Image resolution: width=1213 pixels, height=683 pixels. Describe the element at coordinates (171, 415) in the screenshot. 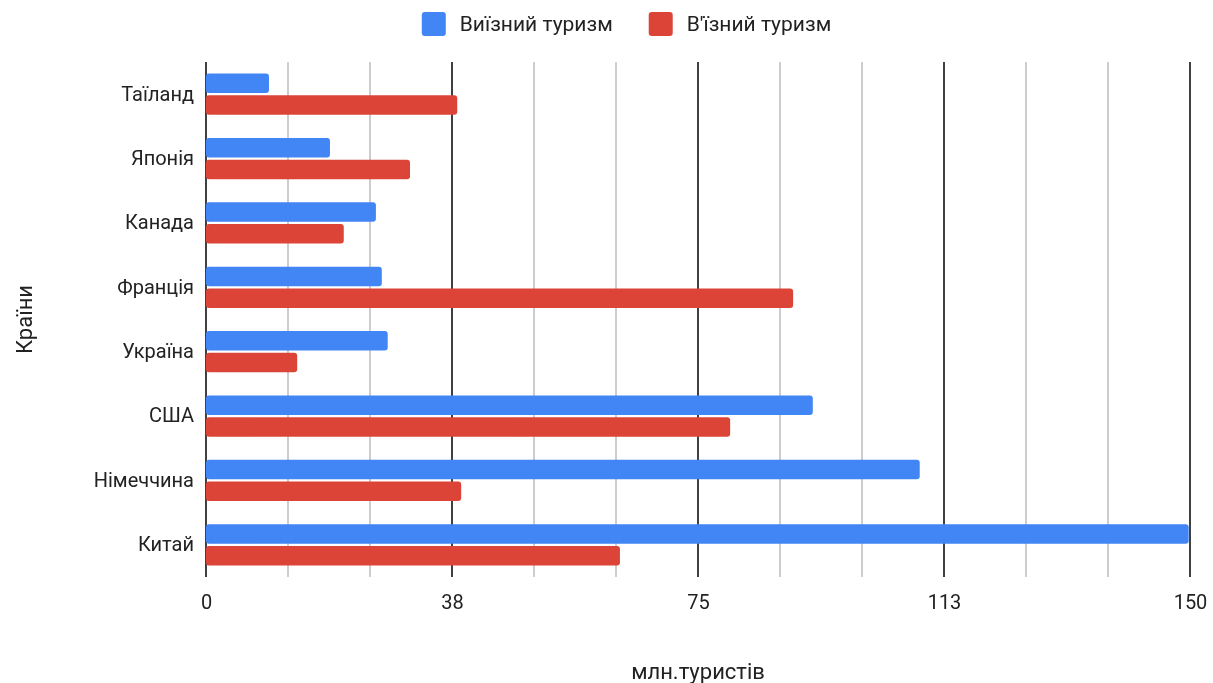

I see `y-tick-label: США` at that location.